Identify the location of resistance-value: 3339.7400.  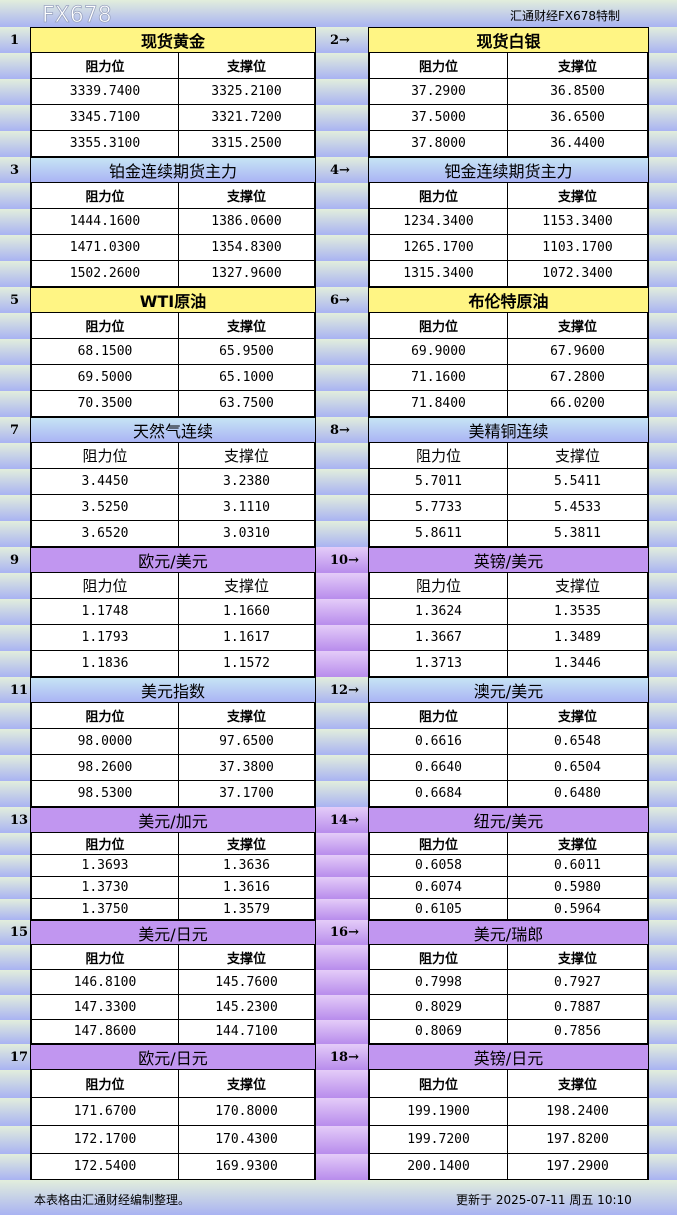
(104, 92).